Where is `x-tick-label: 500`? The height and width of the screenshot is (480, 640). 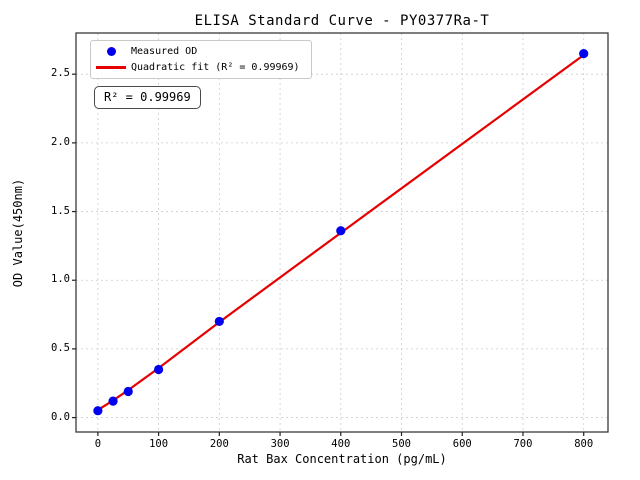 x-tick-label: 500 is located at coordinates (401, 444).